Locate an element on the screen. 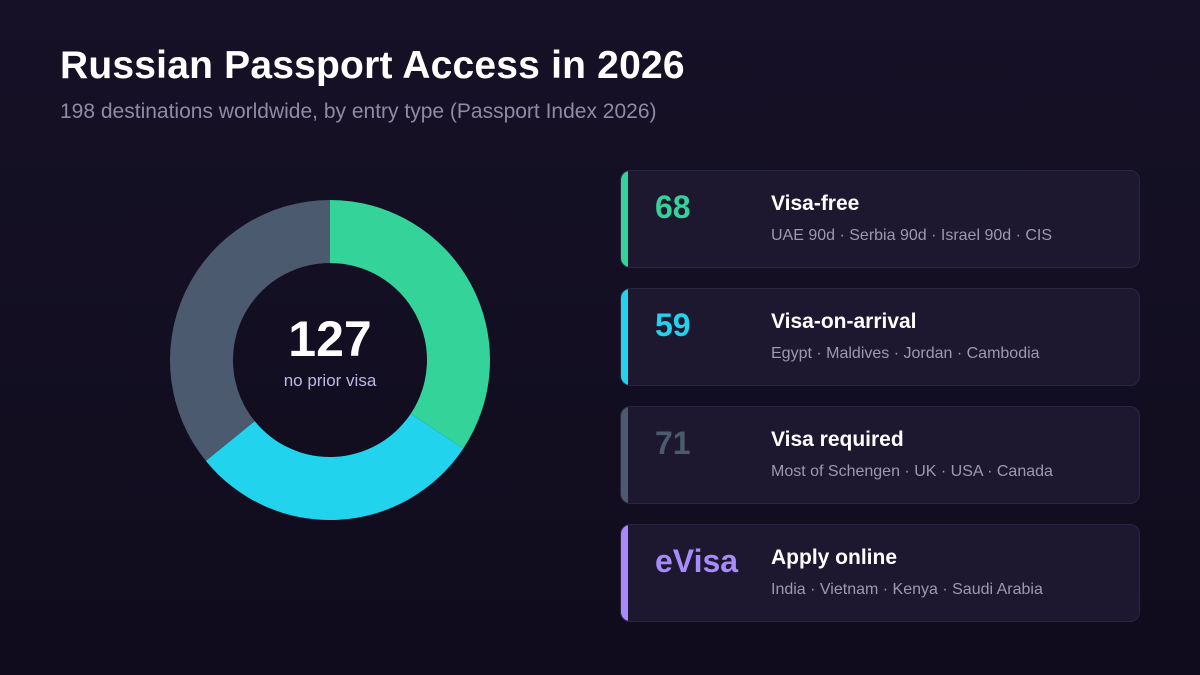 Image resolution: width=1200 pixels, height=675 pixels. donut-center-value: 127 is located at coordinates (330, 339).